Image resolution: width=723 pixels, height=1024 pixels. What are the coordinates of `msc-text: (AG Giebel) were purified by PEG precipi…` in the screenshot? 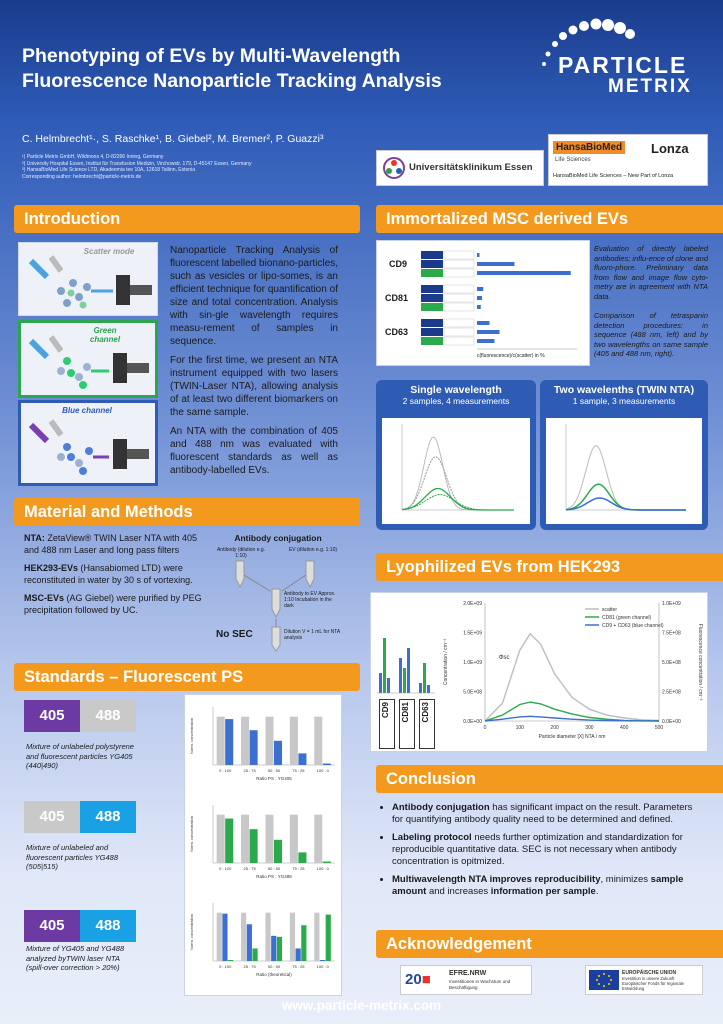 It's located at (113, 604).